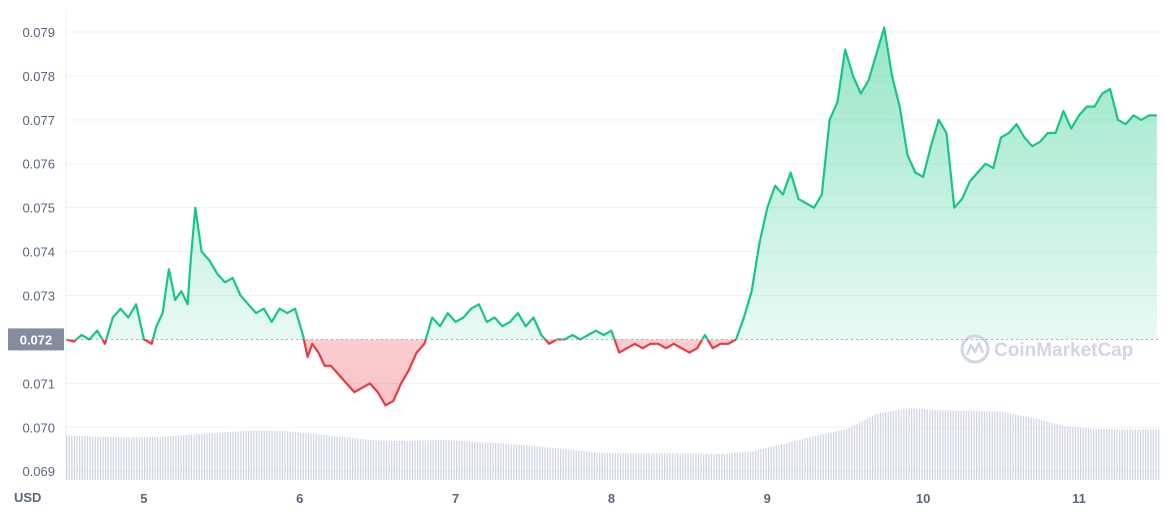 The width and height of the screenshot is (1173, 517). What do you see at coordinates (613, 444) in the screenshot?
I see `volume-bars` at bounding box center [613, 444].